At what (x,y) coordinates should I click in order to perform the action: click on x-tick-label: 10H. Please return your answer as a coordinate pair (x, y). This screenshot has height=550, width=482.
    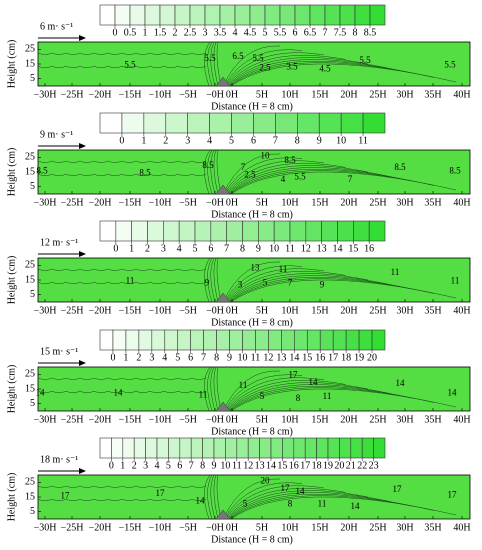
    Looking at the image, I should click on (289, 94).